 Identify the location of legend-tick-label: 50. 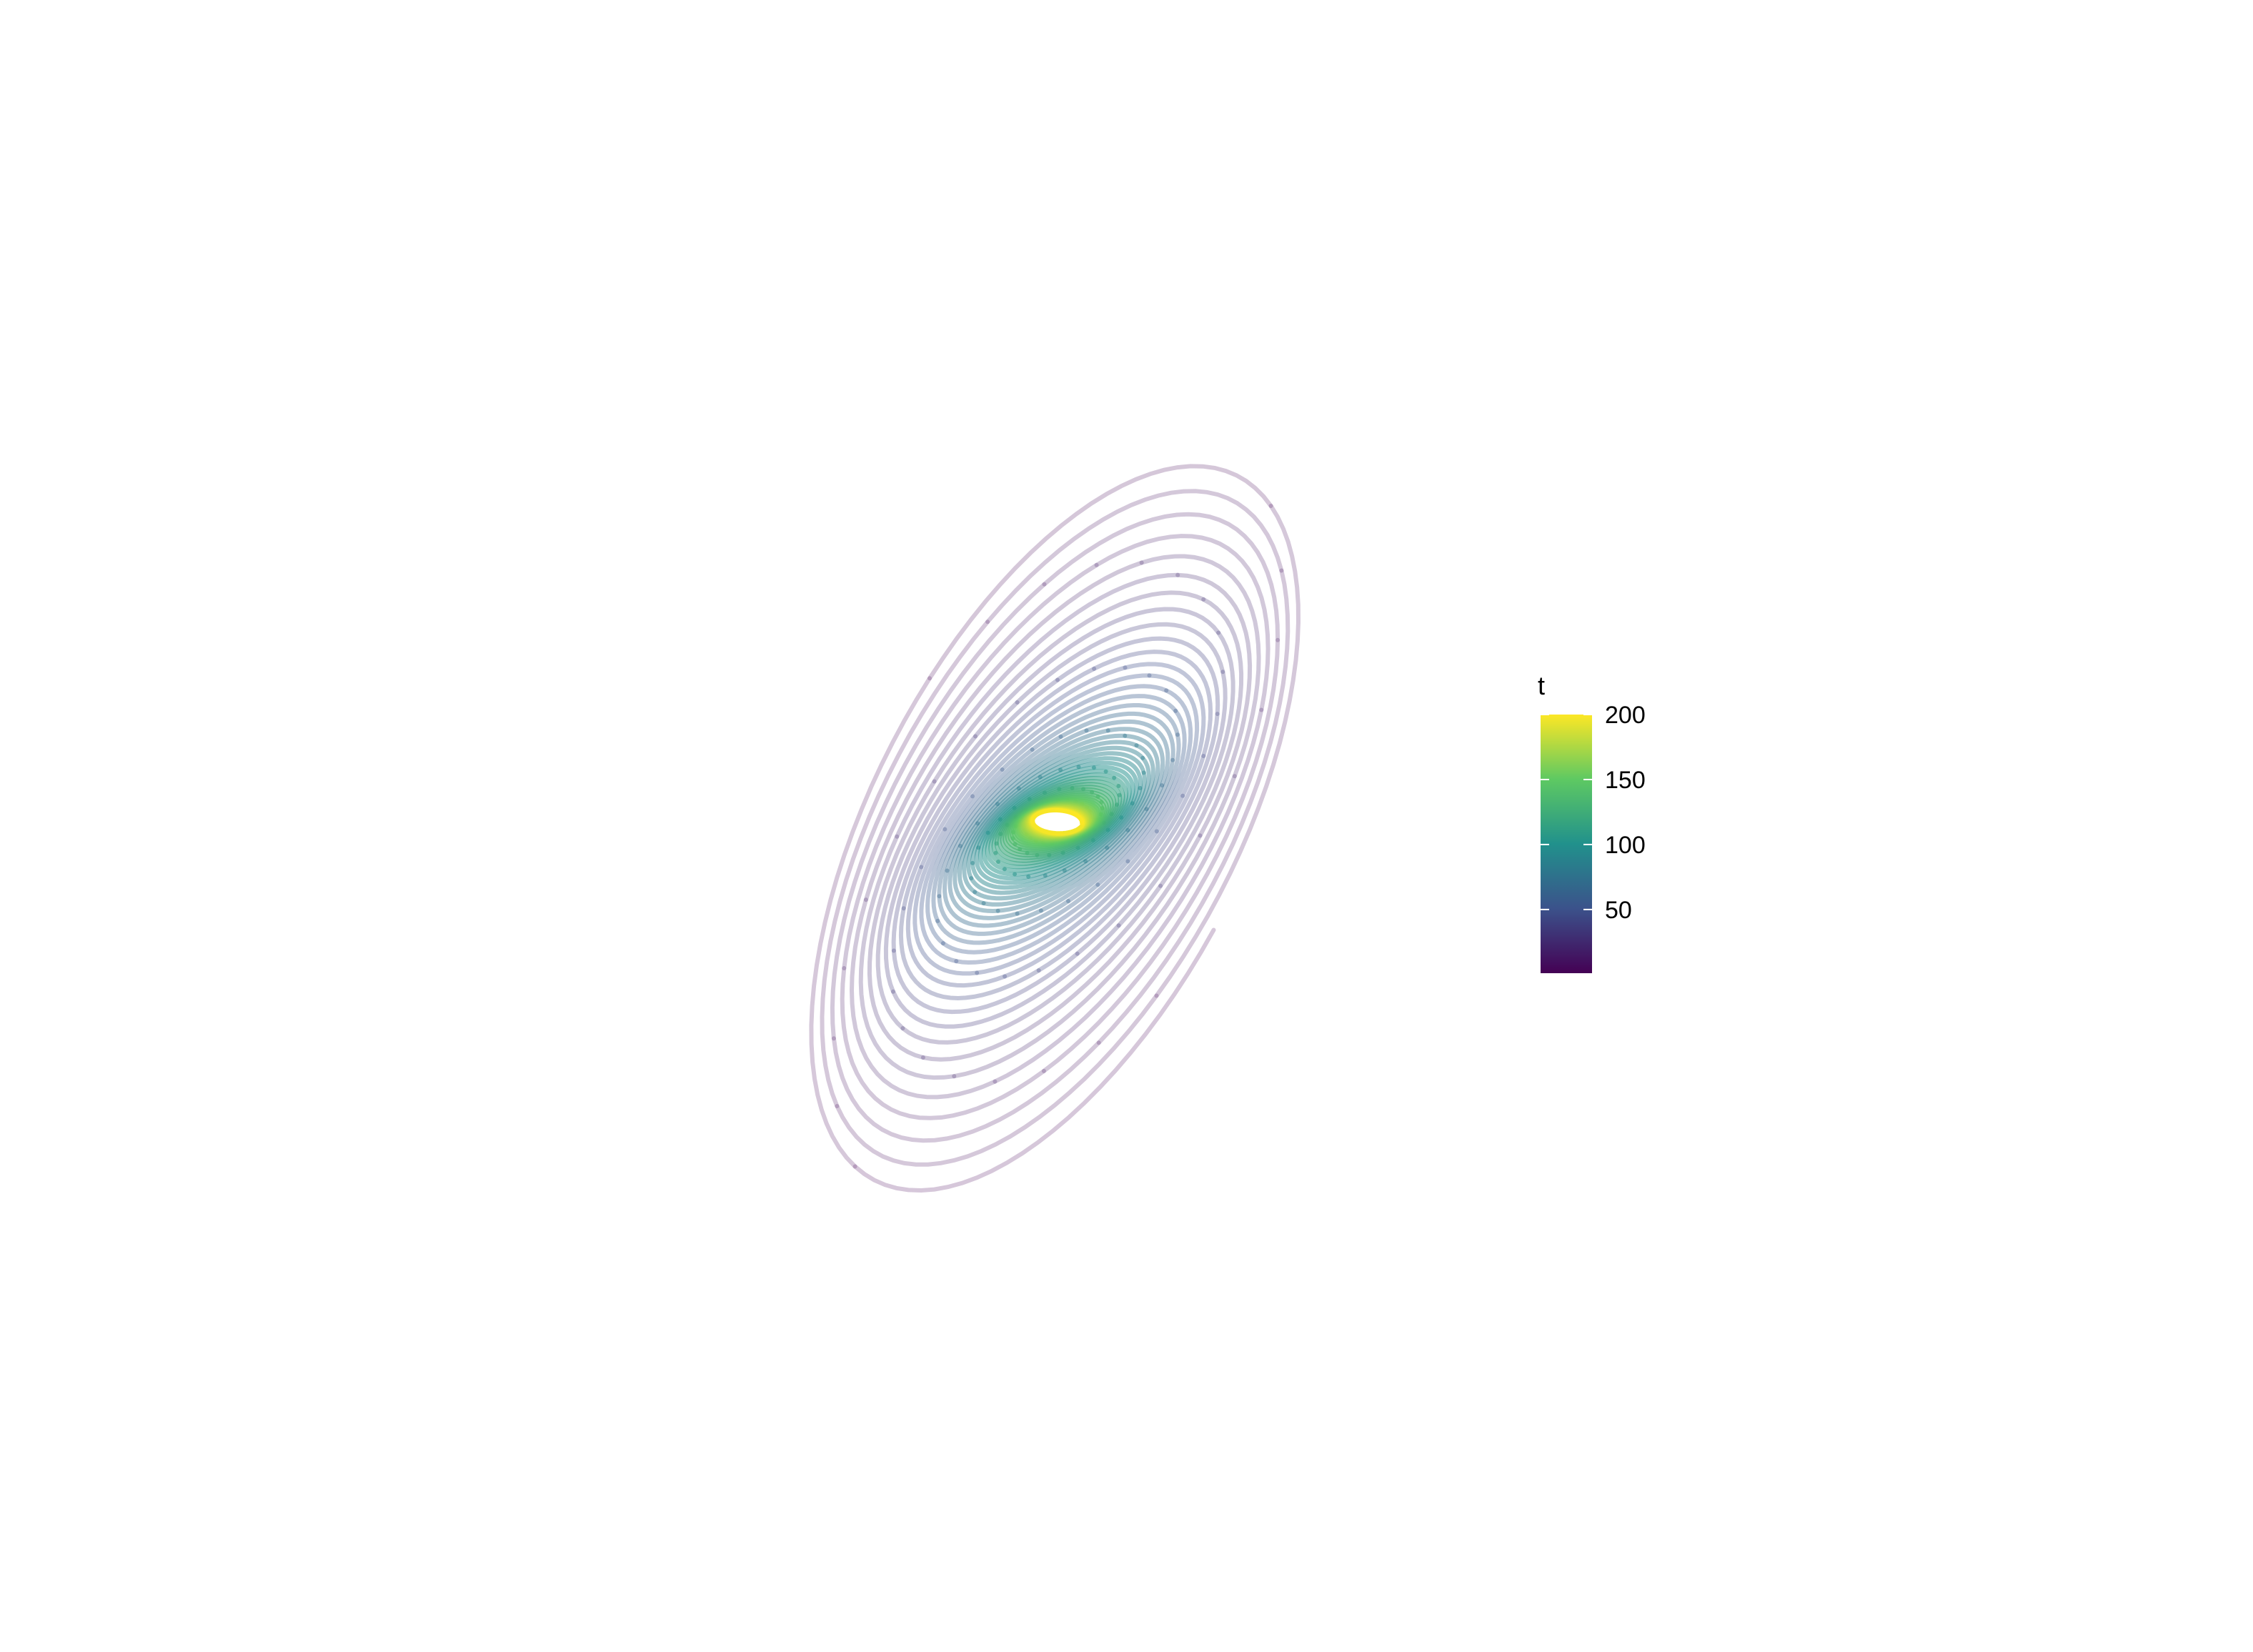
(1618, 910).